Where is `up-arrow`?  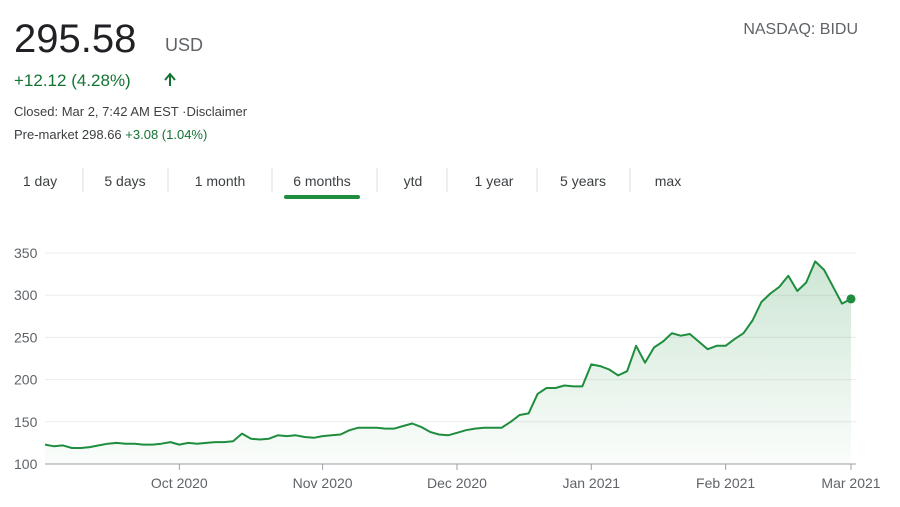
up-arrow is located at coordinates (170, 79).